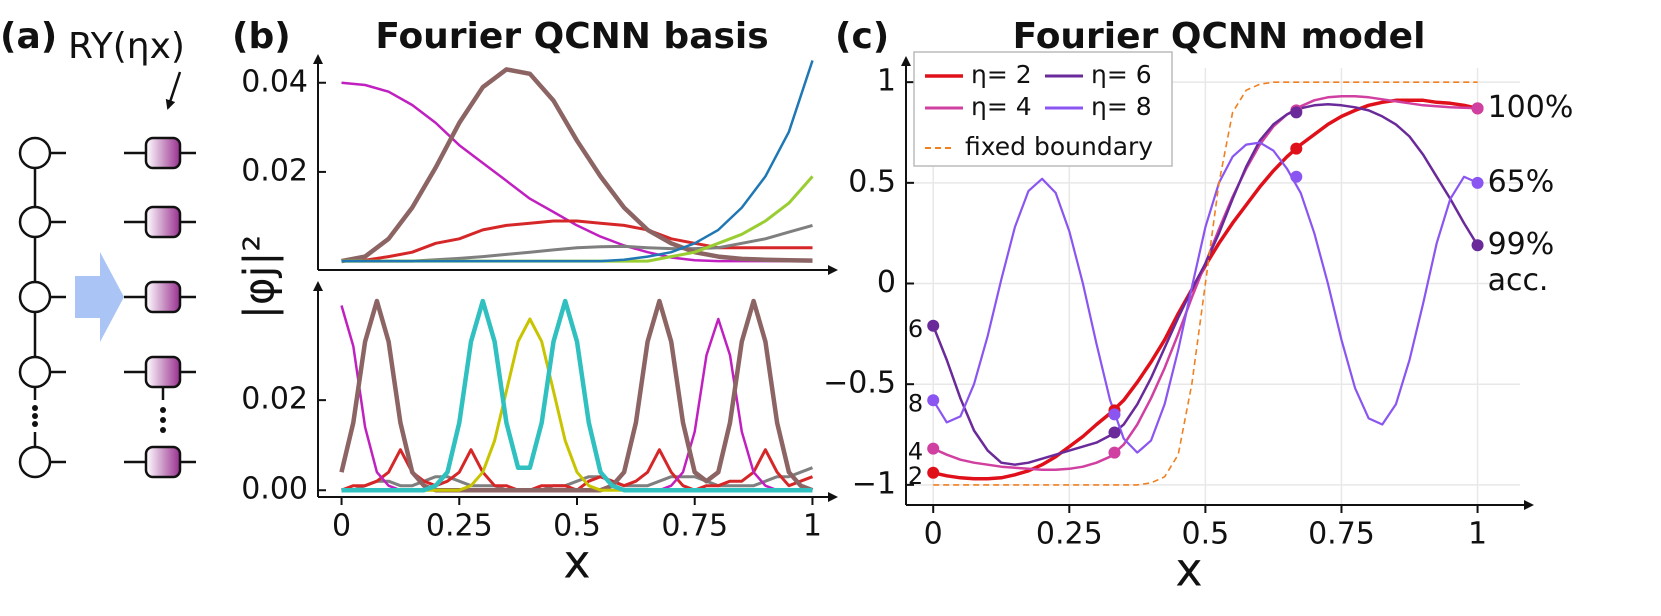 This screenshot has height=616, width=1661. What do you see at coordinates (886, 282) in the screenshot?
I see `y-tick-label: 0` at bounding box center [886, 282].